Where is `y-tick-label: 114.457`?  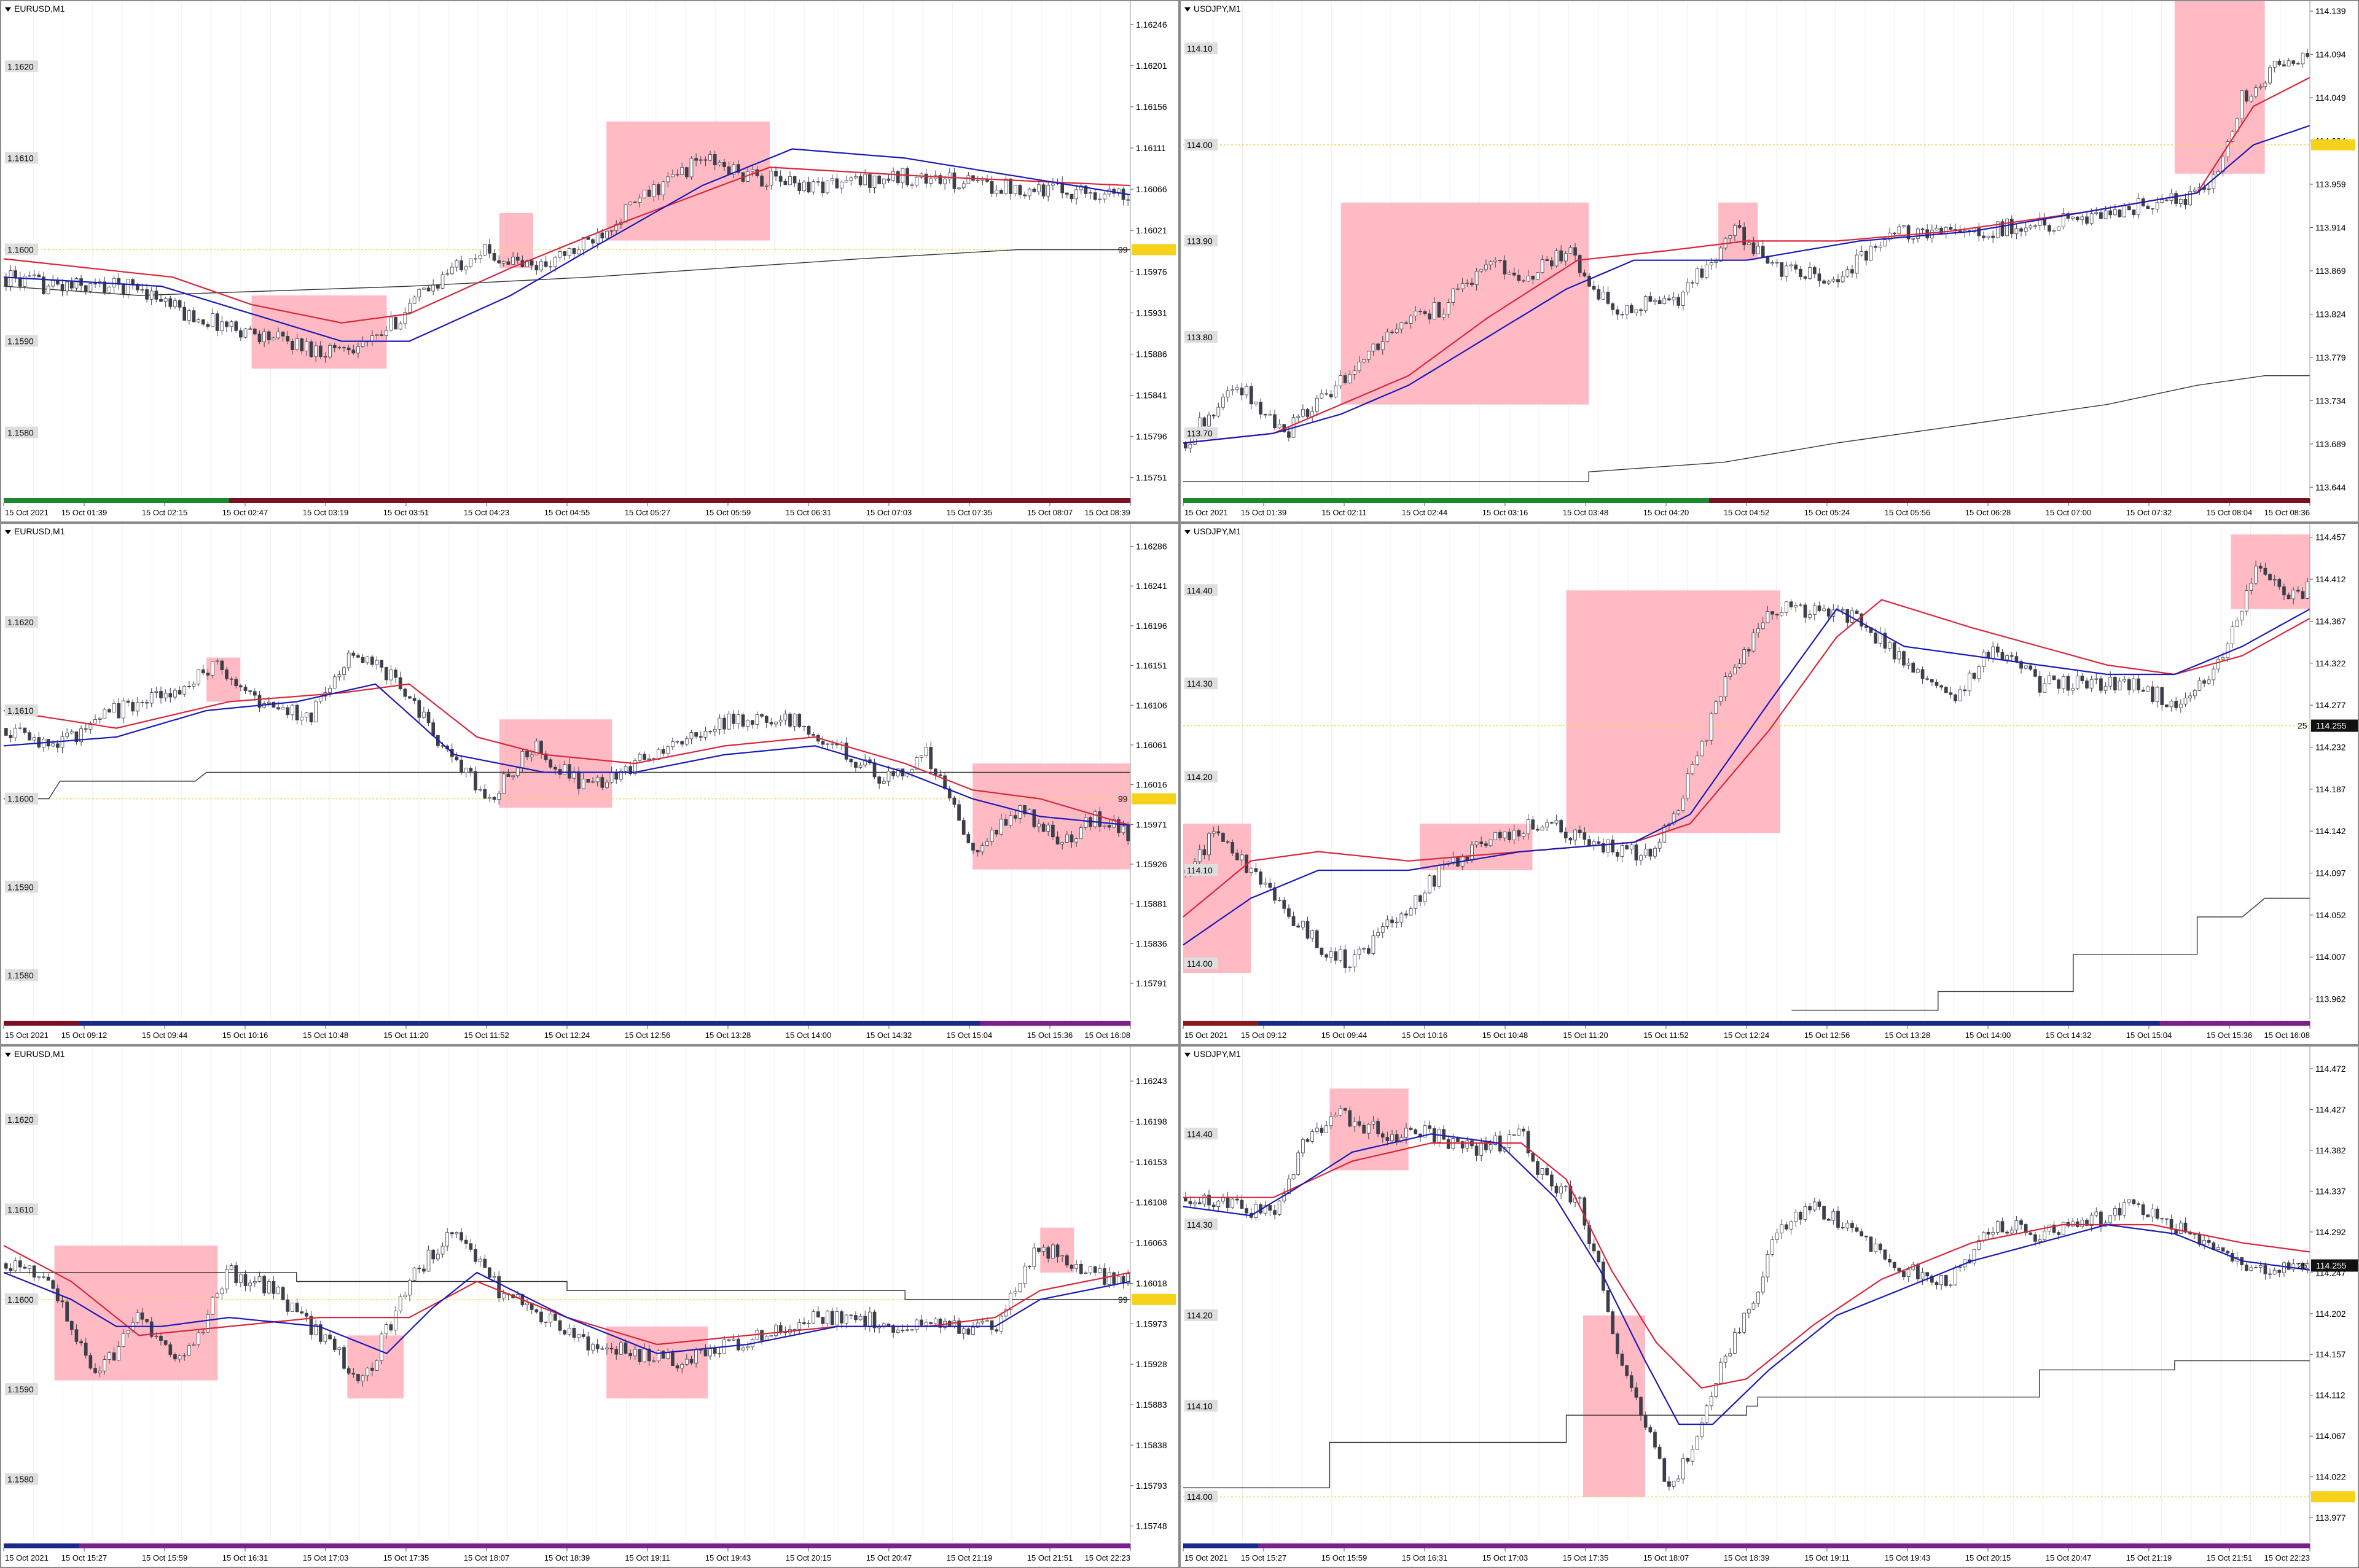 y-tick-label: 114.457 is located at coordinates (2331, 537).